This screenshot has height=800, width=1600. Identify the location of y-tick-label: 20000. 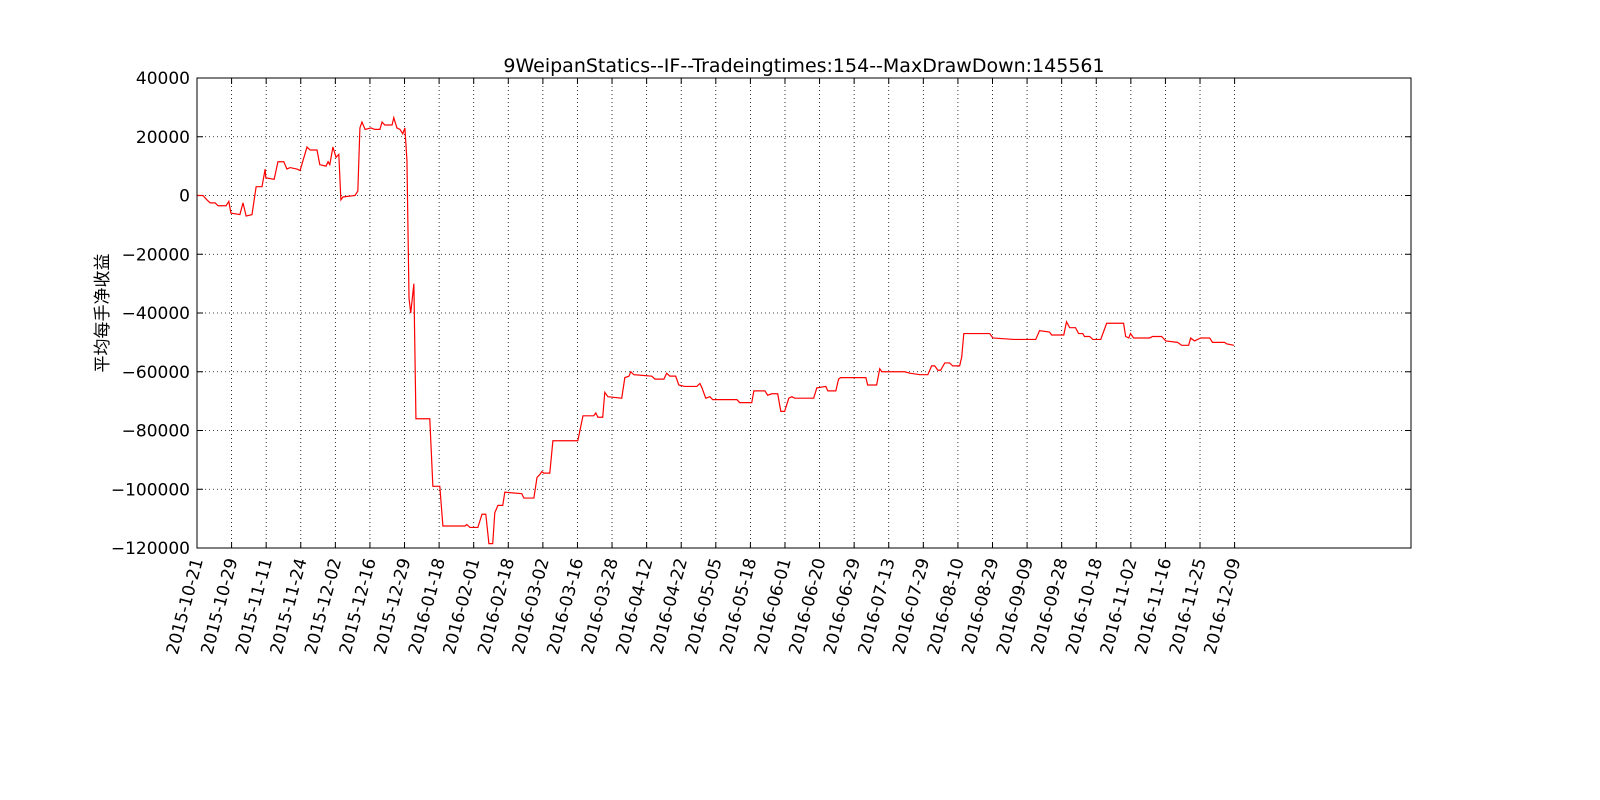
(163, 138).